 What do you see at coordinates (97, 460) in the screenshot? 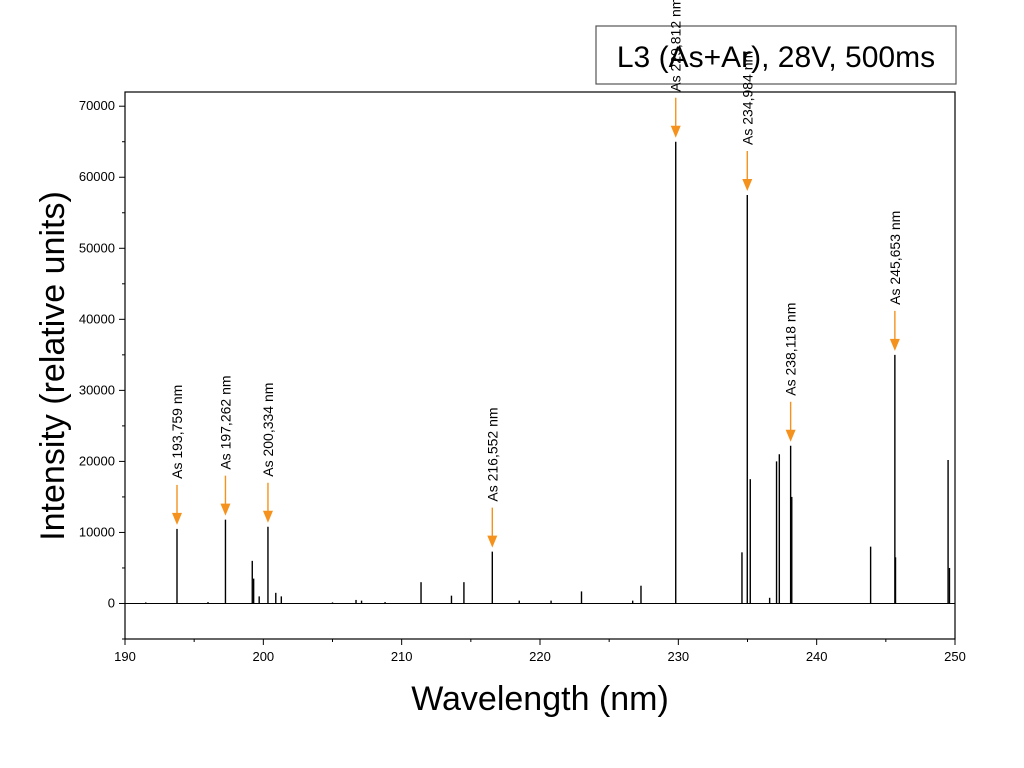
I see `y-tick-label: 20000` at bounding box center [97, 460].